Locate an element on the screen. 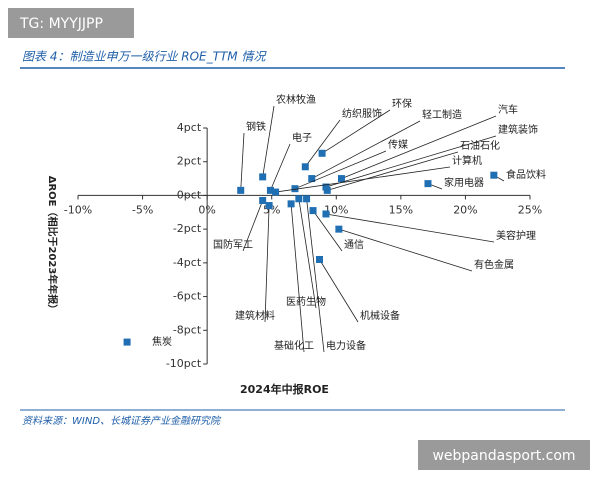 The image size is (600, 480). y-tick-label: 2pct is located at coordinates (189, 161).